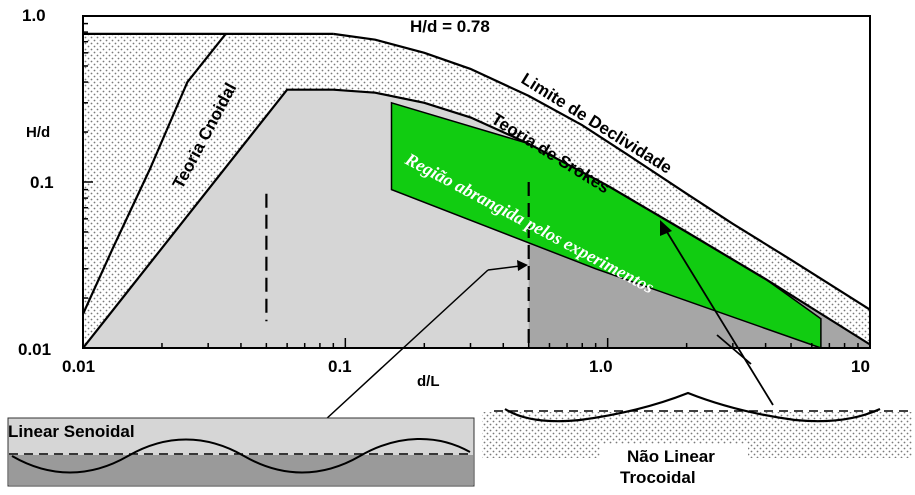  I want to click on linear-sinusoidal-label: Linear Senoidal, so click(71, 431).